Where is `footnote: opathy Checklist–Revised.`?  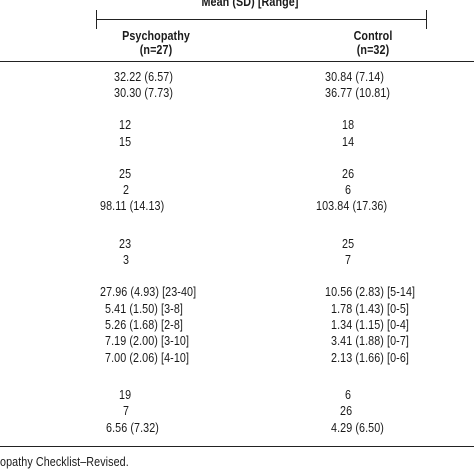
footnote: opathy Checklist–Revised. is located at coordinates (64, 462).